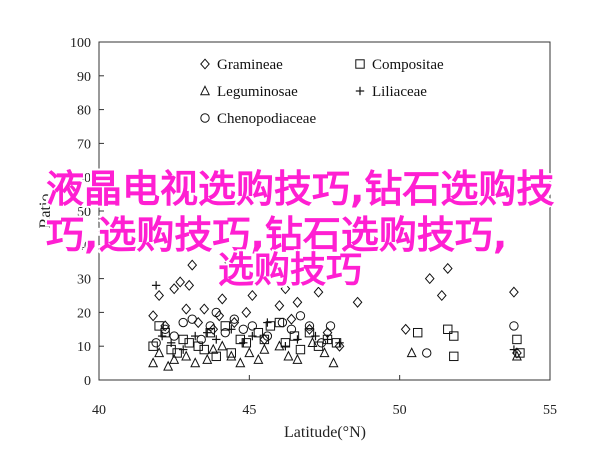 This screenshot has width=600, height=455. I want to click on y-tick-label: 10, so click(84, 347).